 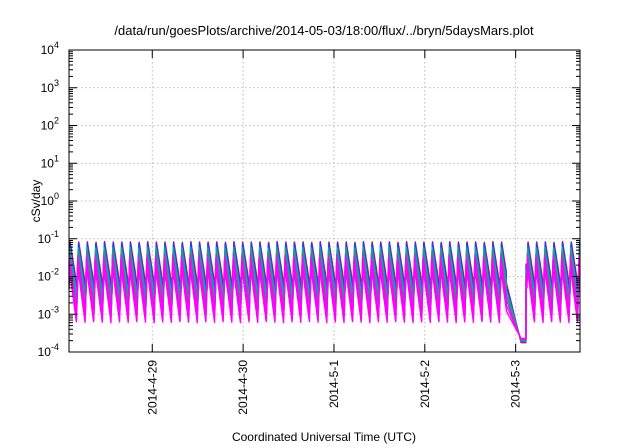 I want to click on y-tick-label: 10⁻³, so click(x=48, y=312).